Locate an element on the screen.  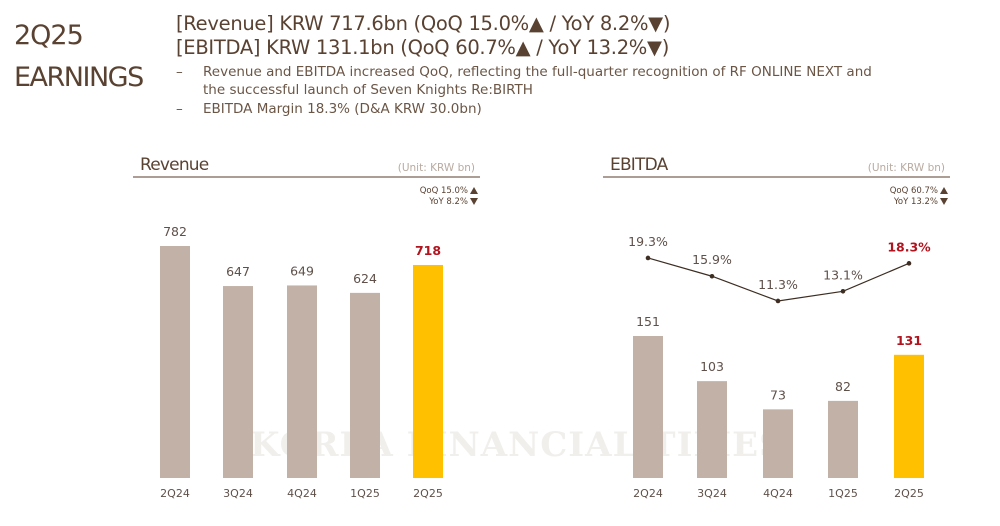
revenue-up-triangle-icon is located at coordinates (474, 190).